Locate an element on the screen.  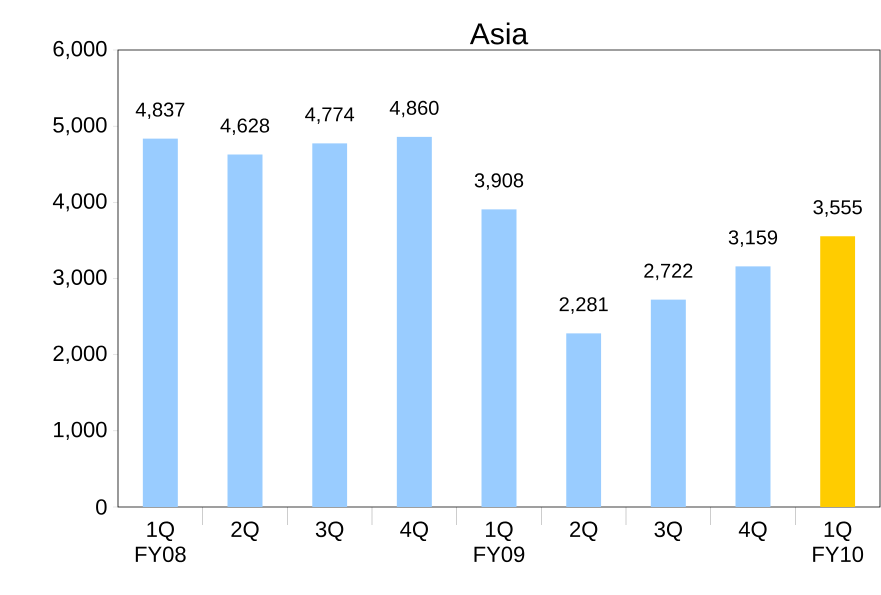
data-label: 3,159 is located at coordinates (753, 238).